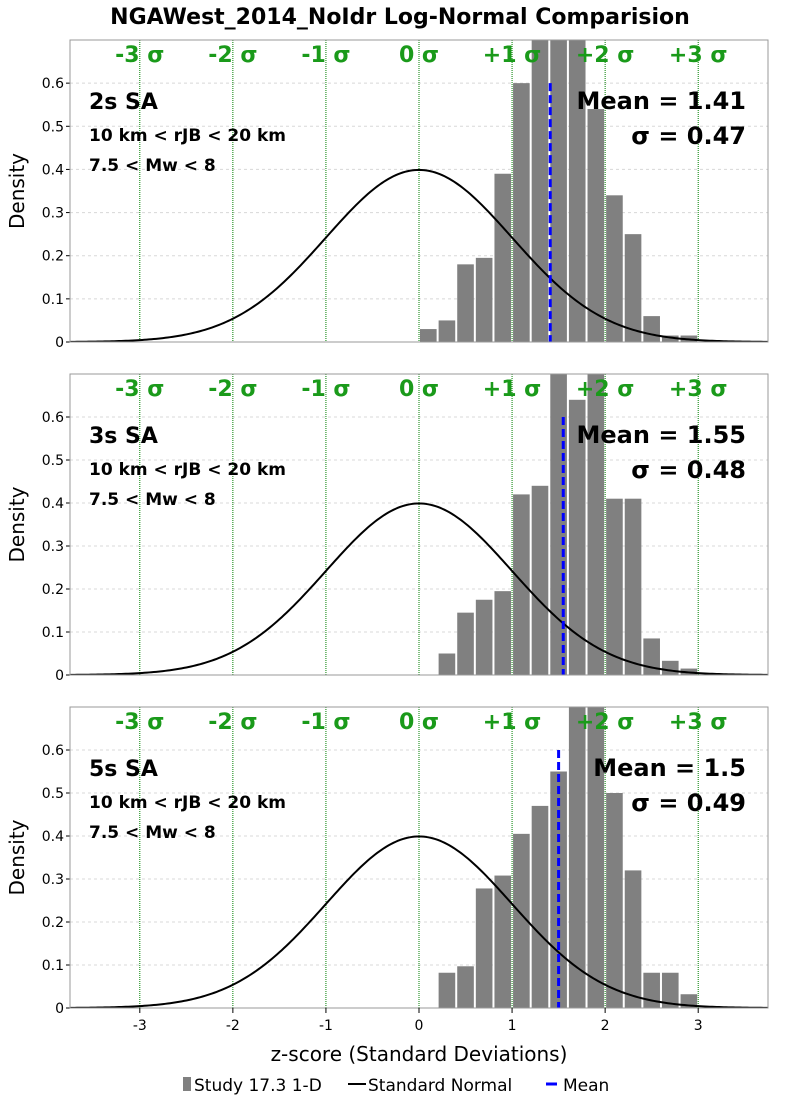 This screenshot has height=1100, width=800. Describe the element at coordinates (688, 803) in the screenshot. I see `sigma-value: σ = 0.49` at that location.